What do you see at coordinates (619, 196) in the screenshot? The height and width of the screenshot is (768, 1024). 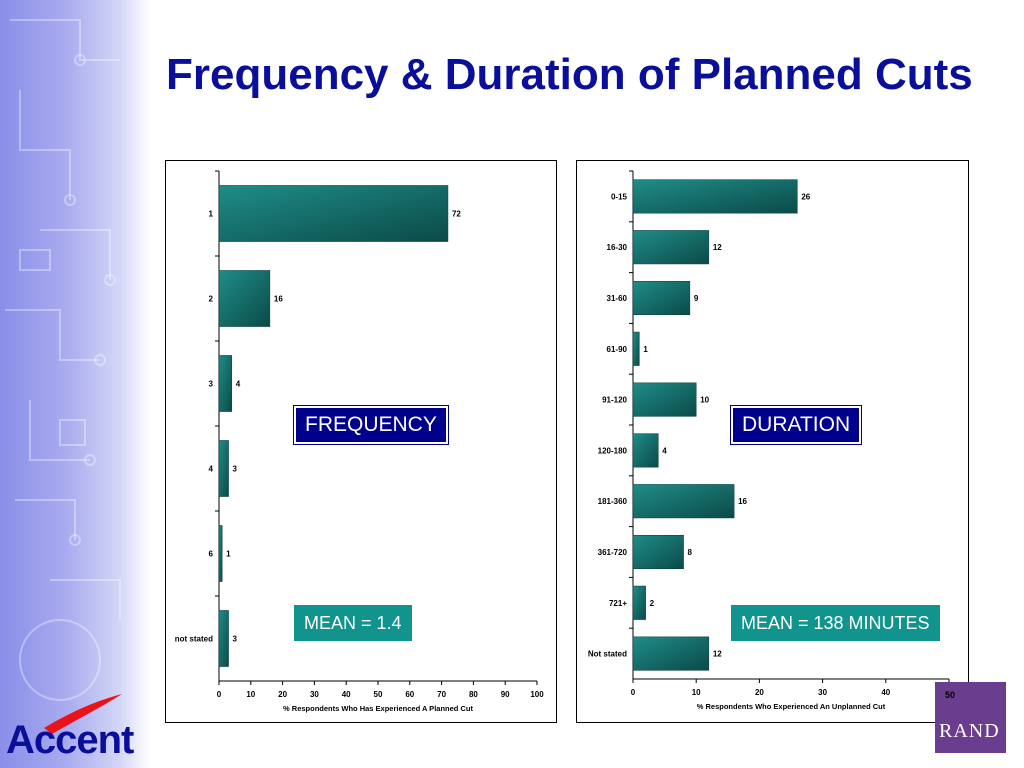 I see `category-label: 0-15` at bounding box center [619, 196].